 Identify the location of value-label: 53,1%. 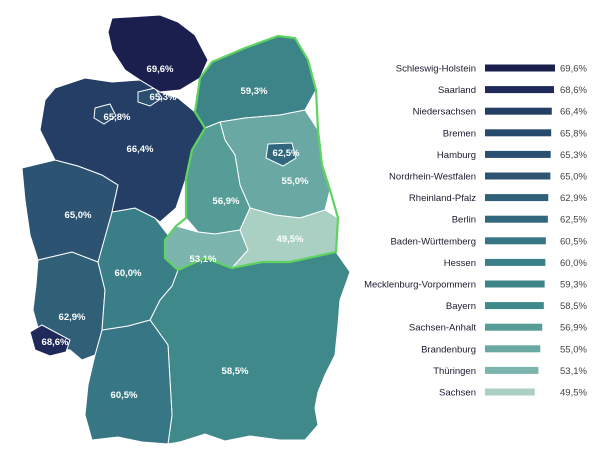
(573, 371).